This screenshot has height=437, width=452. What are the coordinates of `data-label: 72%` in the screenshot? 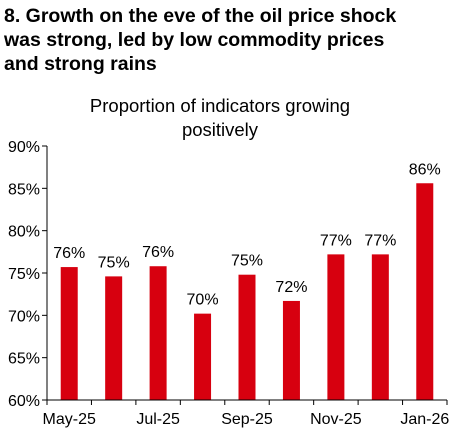 It's located at (291, 287).